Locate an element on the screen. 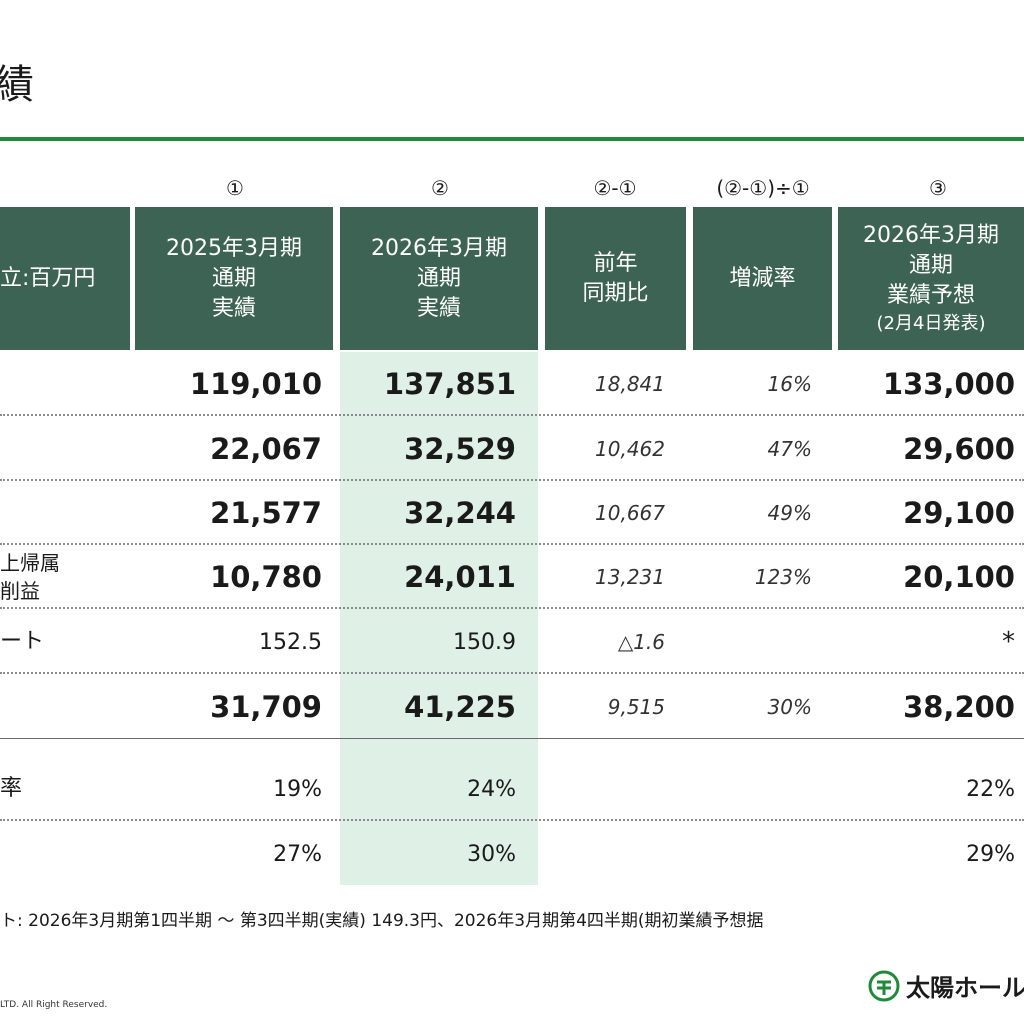 The height and width of the screenshot is (1024, 1024). cell-rate: 123% is located at coordinates (783, 577).